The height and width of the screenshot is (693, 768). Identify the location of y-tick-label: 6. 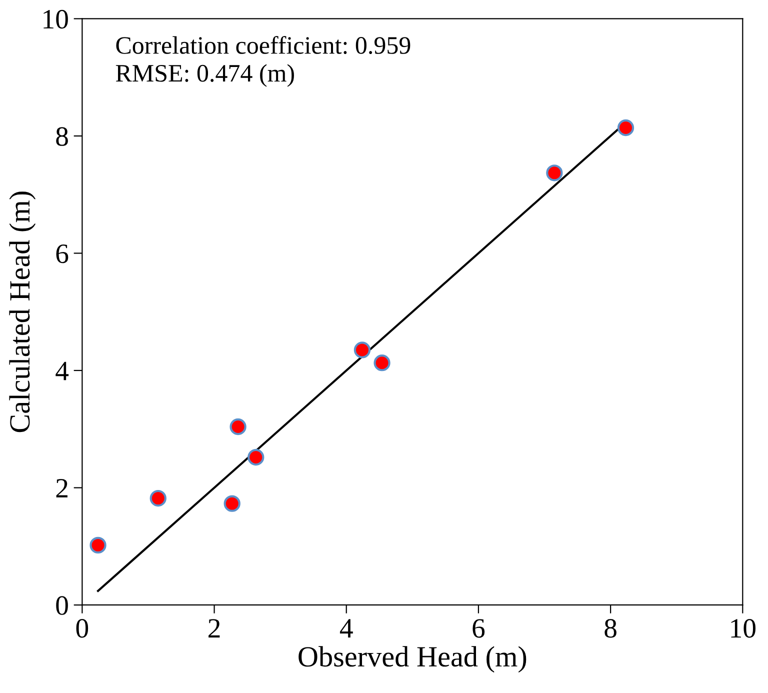
(62, 254).